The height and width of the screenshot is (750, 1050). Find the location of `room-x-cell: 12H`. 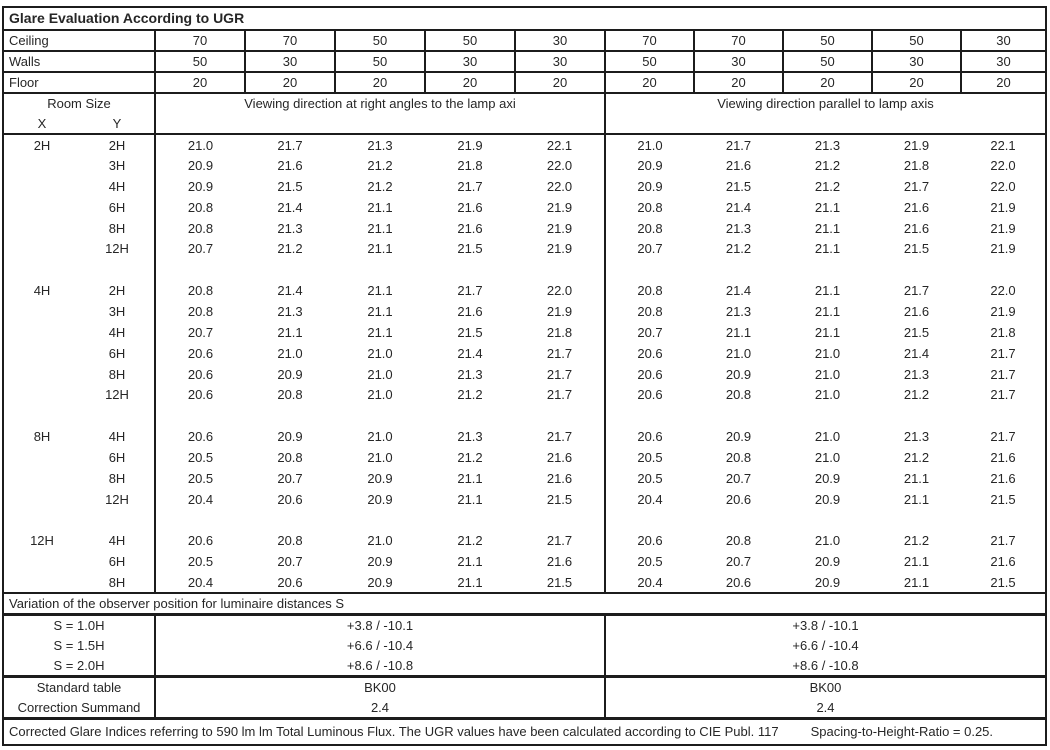

room-x-cell: 12H is located at coordinates (42, 541).